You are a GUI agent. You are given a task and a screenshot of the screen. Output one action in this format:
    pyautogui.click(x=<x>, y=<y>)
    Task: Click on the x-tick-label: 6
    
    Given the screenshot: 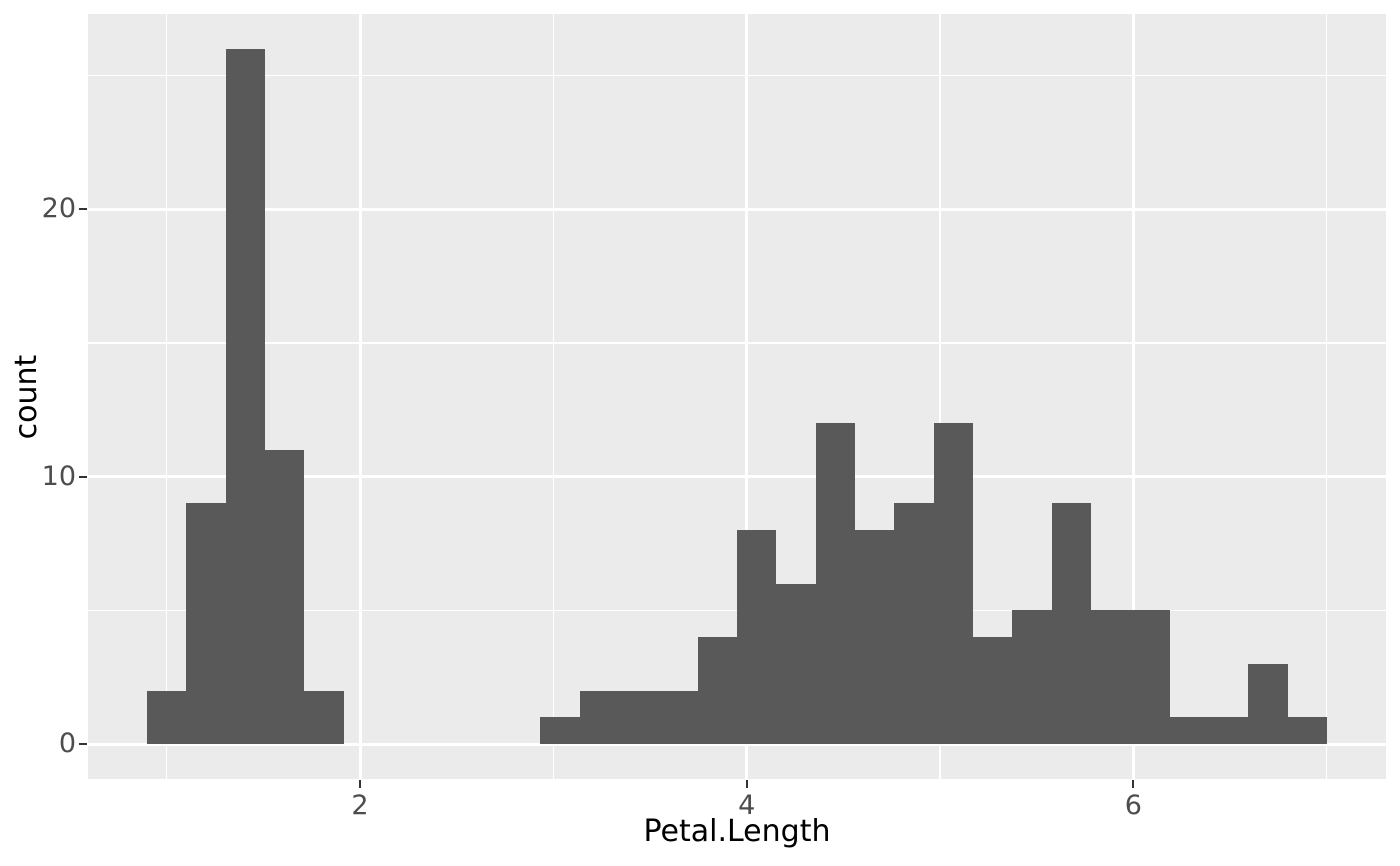 What is the action you would take?
    pyautogui.click(x=1133, y=805)
    